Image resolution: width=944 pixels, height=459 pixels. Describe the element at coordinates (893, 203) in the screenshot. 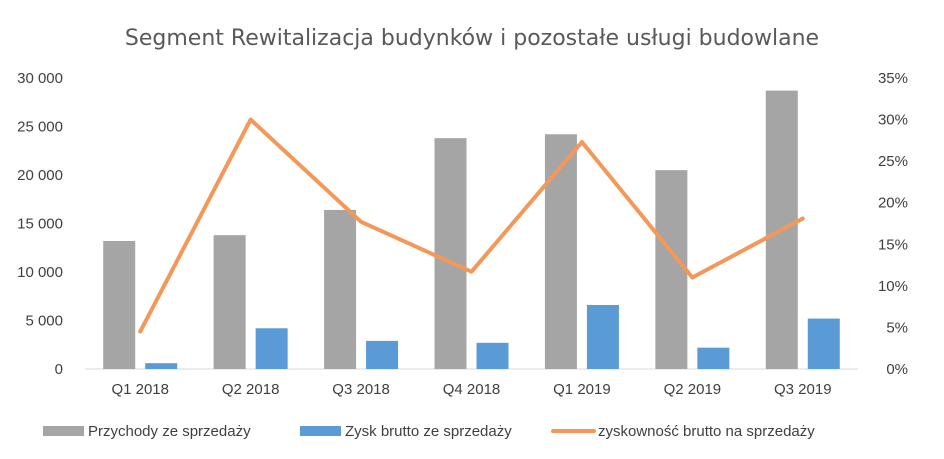

I see `right-axis-tick-label: 20%` at that location.